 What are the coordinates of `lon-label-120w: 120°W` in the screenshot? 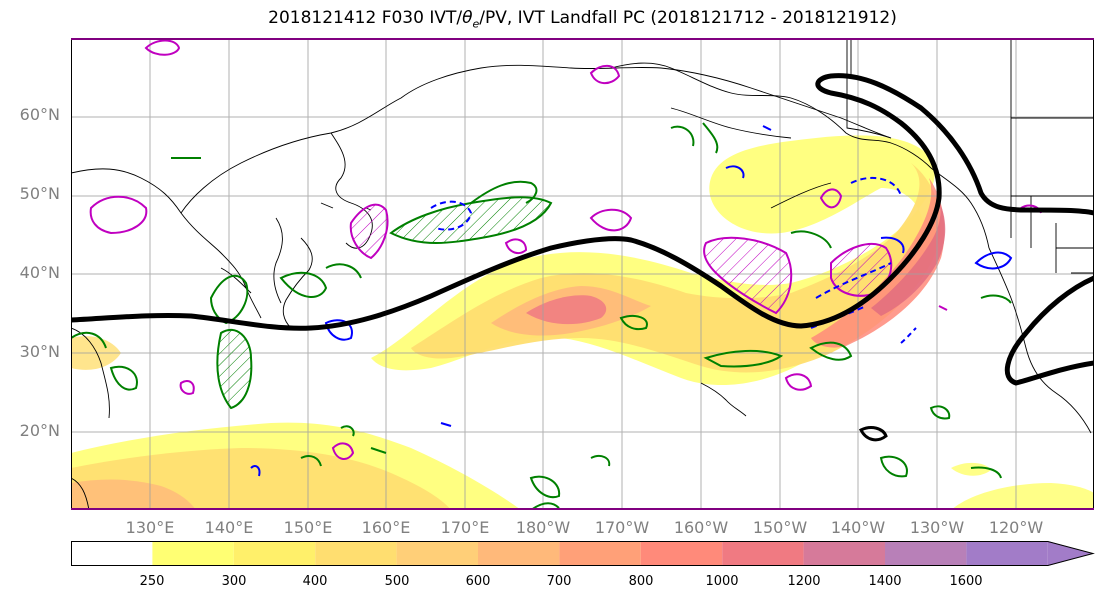 It's located at (1016, 527).